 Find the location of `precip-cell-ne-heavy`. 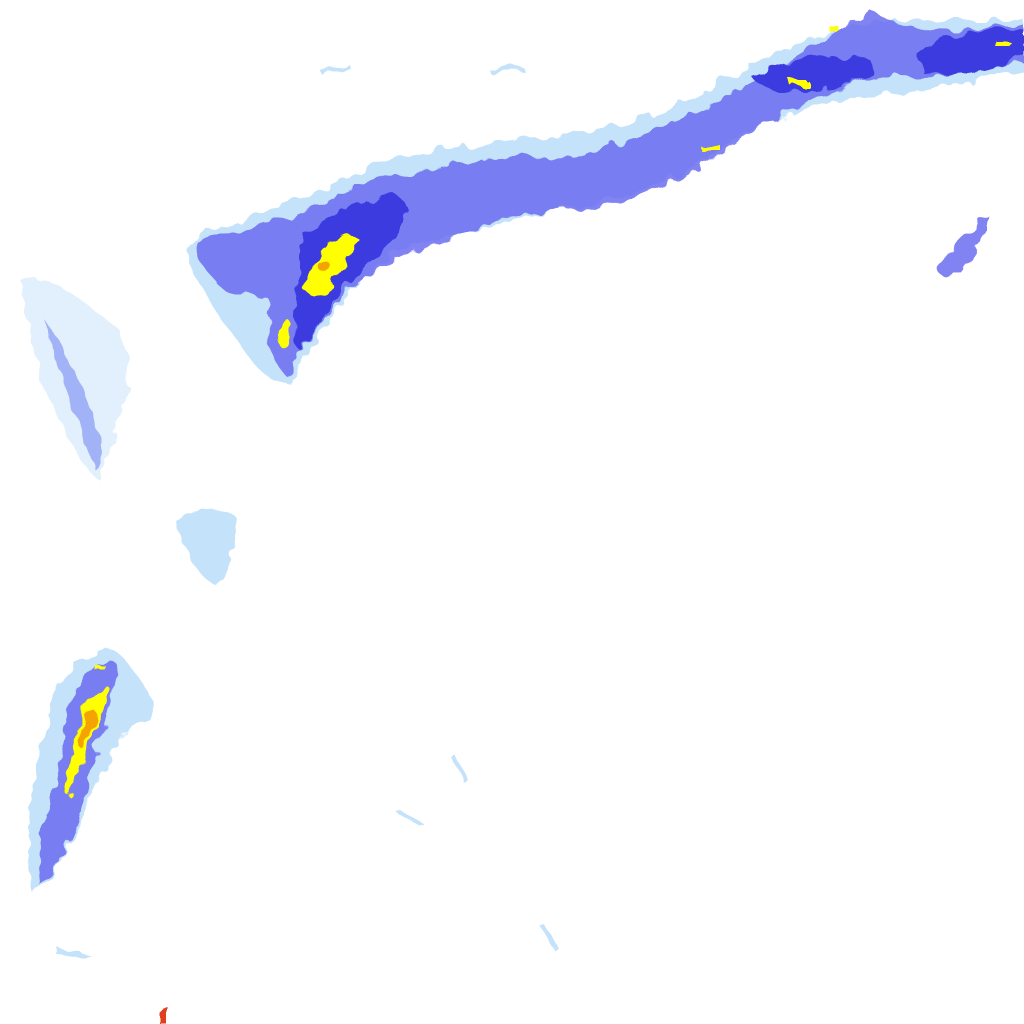

precip-cell-ne-heavy is located at coordinates (811, 73).